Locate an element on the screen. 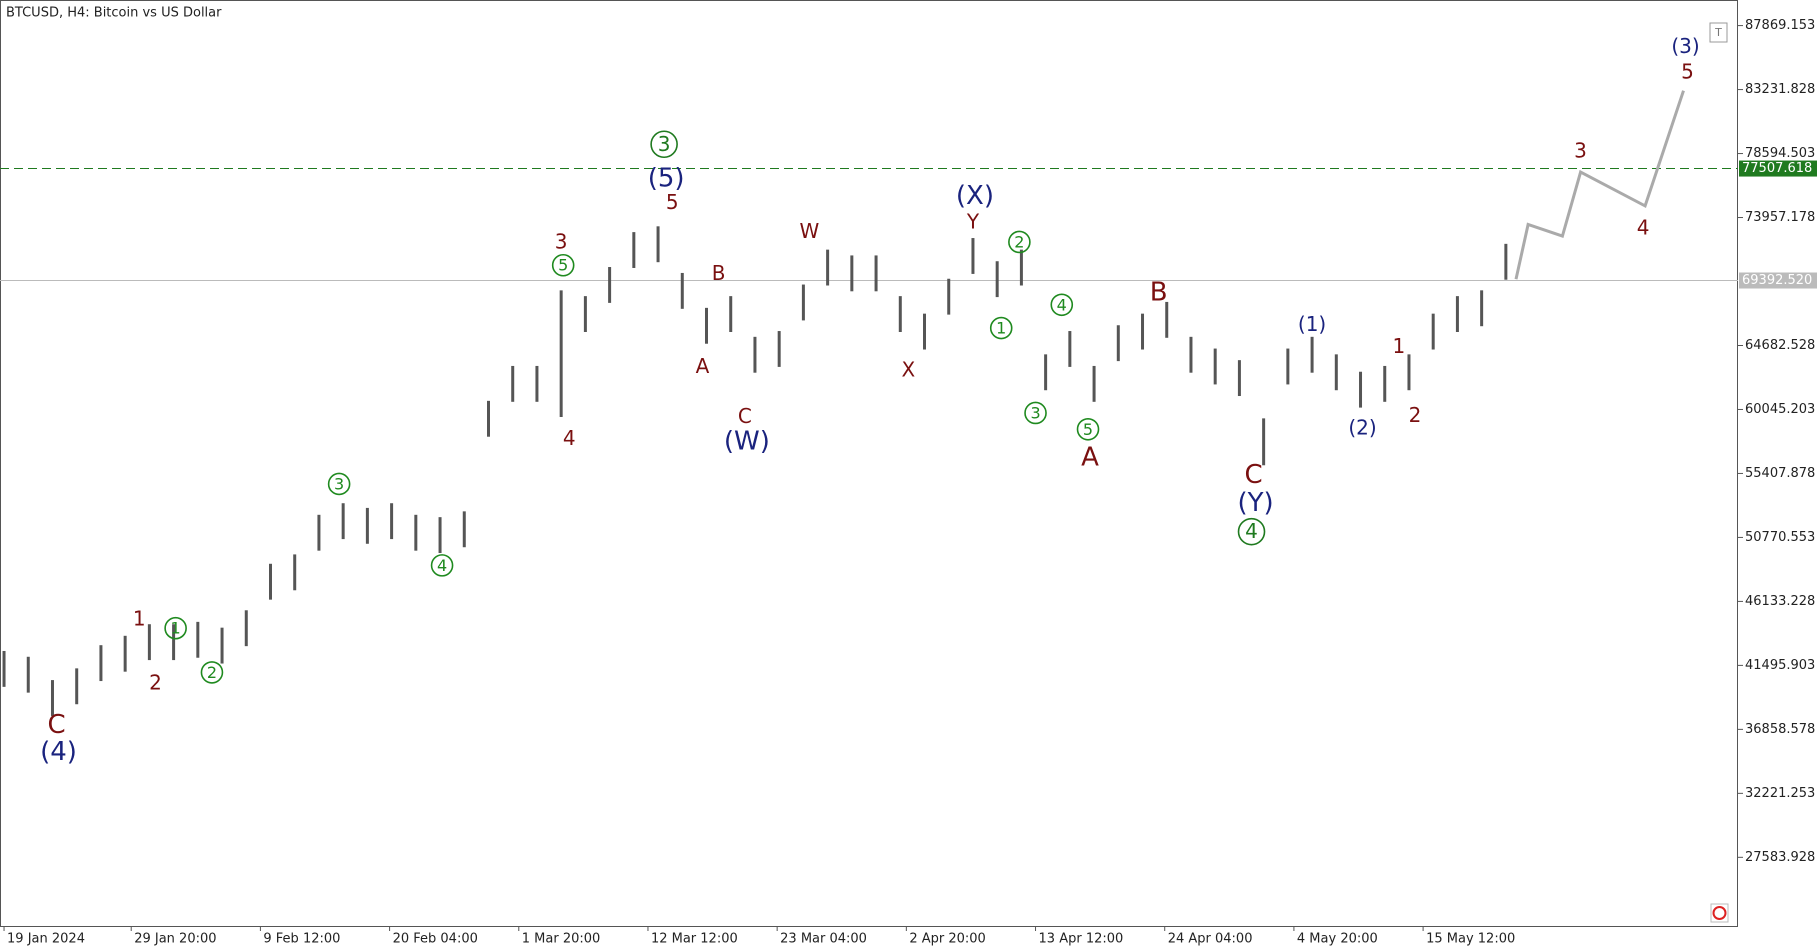  wave-label: (5) is located at coordinates (666, 178).